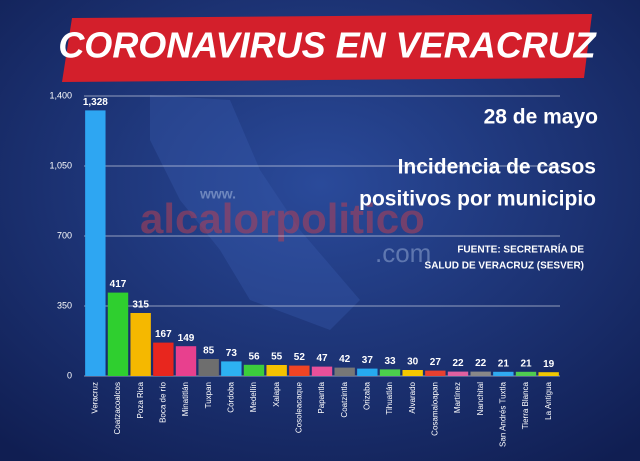  Describe the element at coordinates (282, 218) in the screenshot. I see `watermark: alcalorpolitico` at that location.